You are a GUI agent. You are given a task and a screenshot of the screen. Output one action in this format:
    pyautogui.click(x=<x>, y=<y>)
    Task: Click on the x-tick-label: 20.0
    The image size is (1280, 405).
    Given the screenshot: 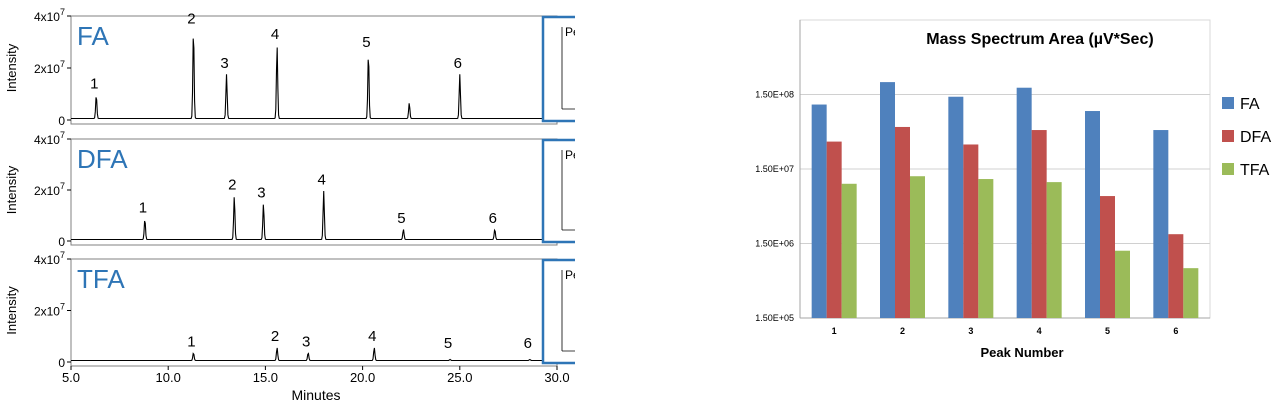 What is the action you would take?
    pyautogui.click(x=362, y=377)
    